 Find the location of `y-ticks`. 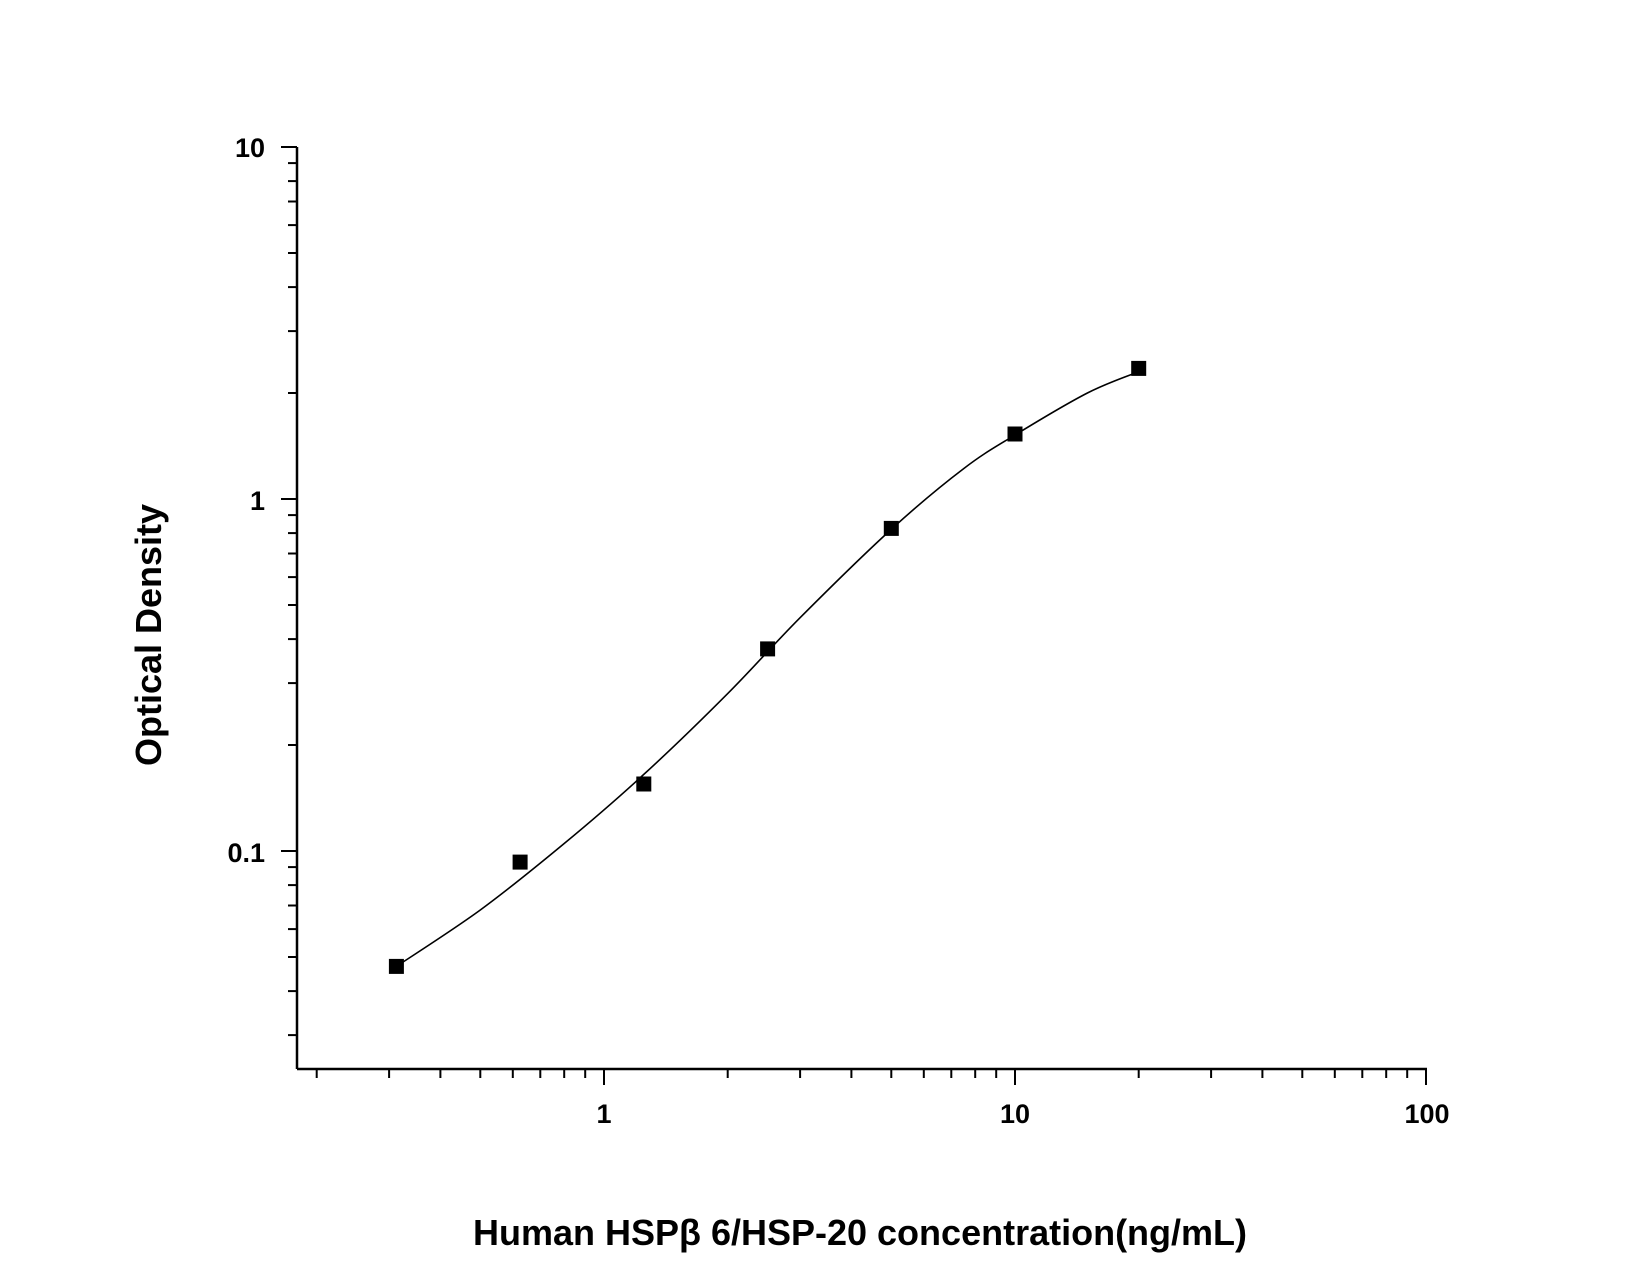

y-ticks is located at coordinates (289, 591).